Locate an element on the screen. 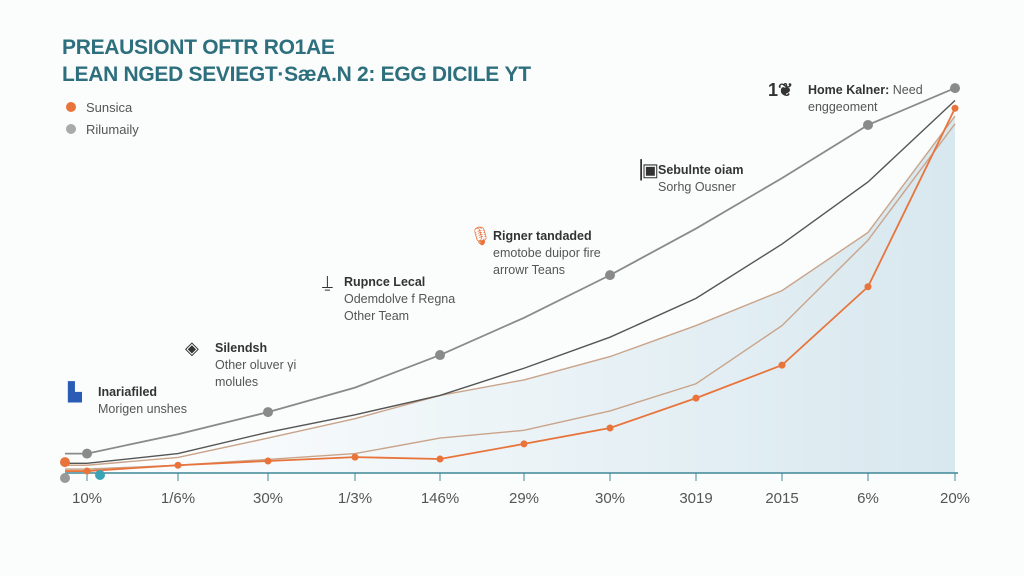  annotation-1: ▙ Inariafiled Morigen unshes is located at coordinates (127, 399).